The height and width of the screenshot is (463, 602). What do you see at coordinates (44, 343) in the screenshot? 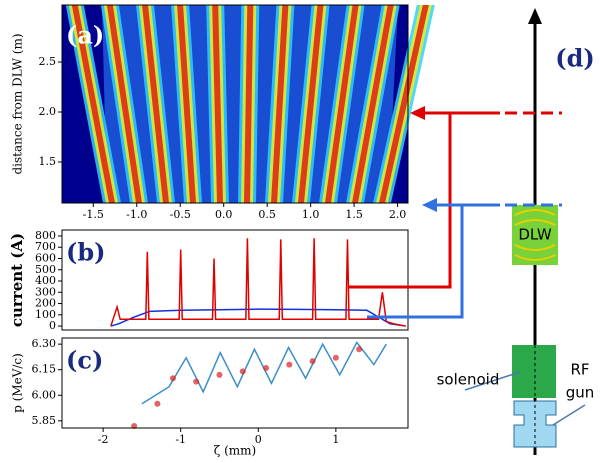
I see `y-tick-label: 6.30` at bounding box center [44, 343].